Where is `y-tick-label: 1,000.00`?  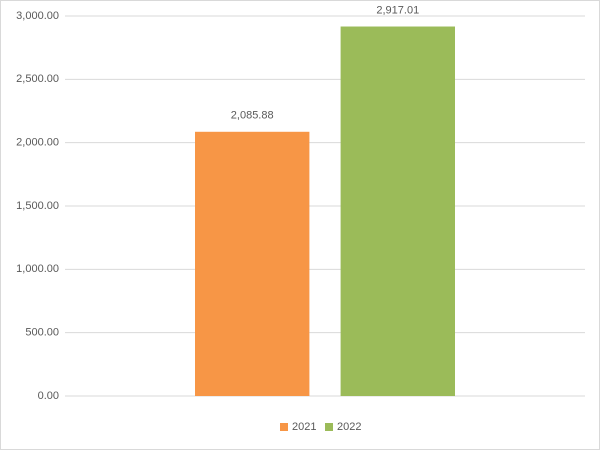 y-tick-label: 1,000.00 is located at coordinates (37, 269).